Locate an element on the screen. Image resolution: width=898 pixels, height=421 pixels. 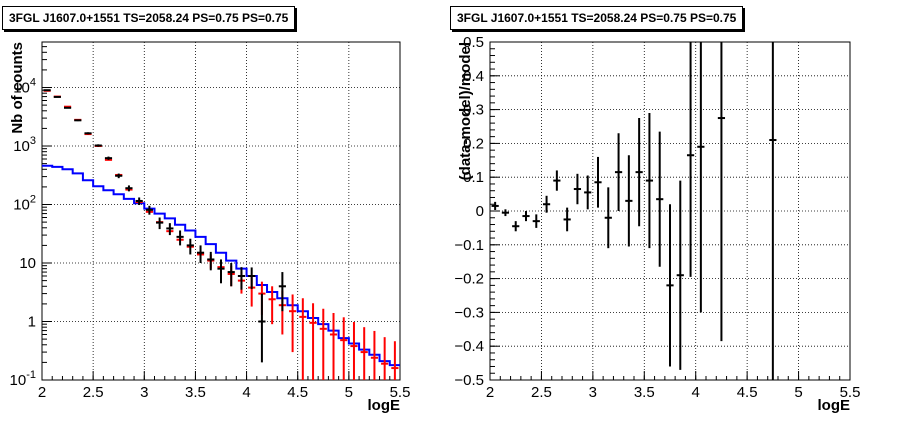
y-tick-label: 10² is located at coordinates (24, 204).